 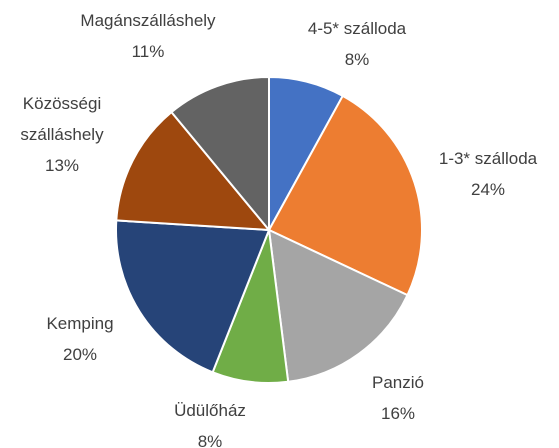 I want to click on slice-label: Magánszálláshely 11%, so click(x=148, y=36).